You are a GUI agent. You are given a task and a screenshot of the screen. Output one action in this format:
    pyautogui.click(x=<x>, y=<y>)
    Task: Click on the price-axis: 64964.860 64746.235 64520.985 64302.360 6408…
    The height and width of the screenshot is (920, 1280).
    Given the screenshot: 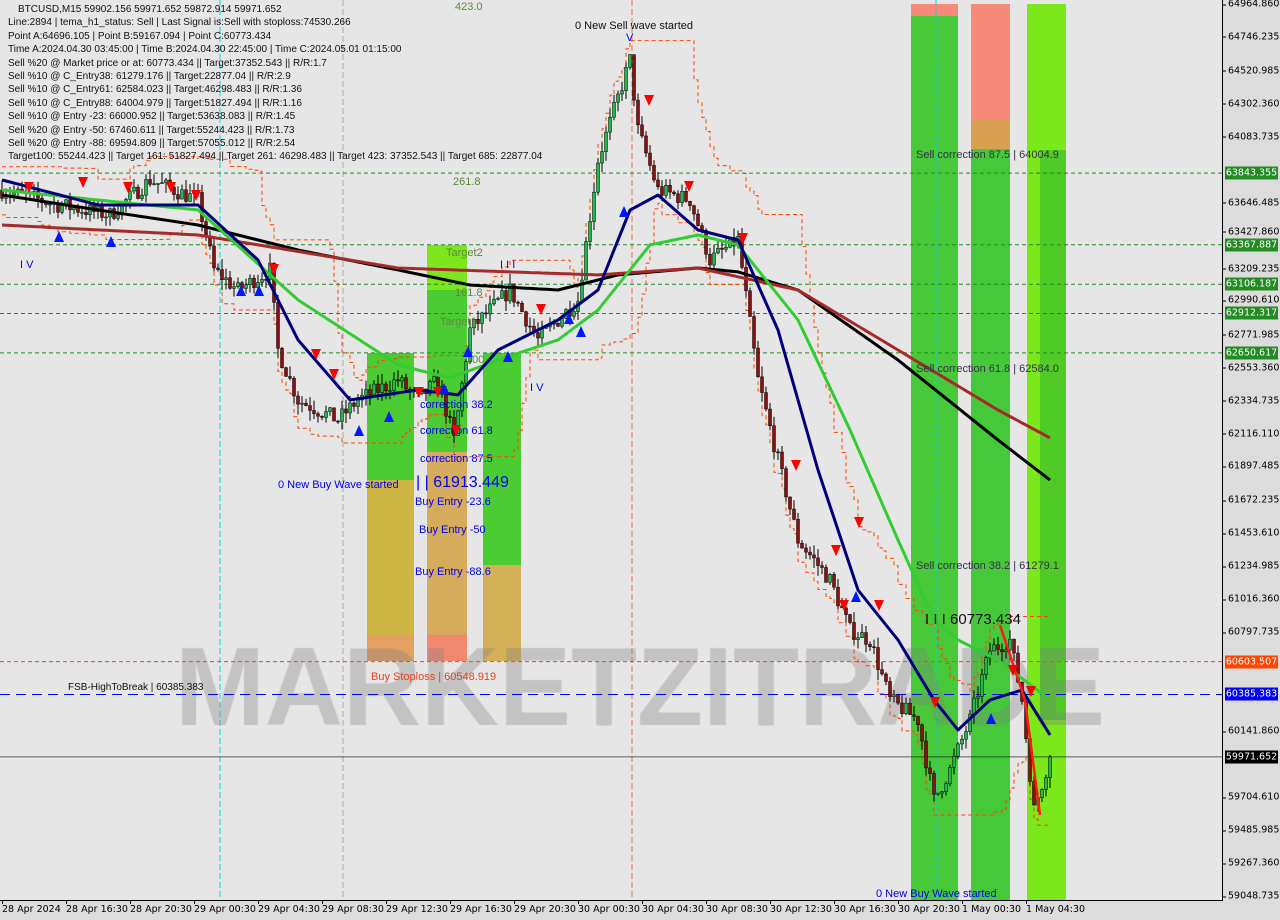 What is the action you would take?
    pyautogui.click(x=1251, y=451)
    